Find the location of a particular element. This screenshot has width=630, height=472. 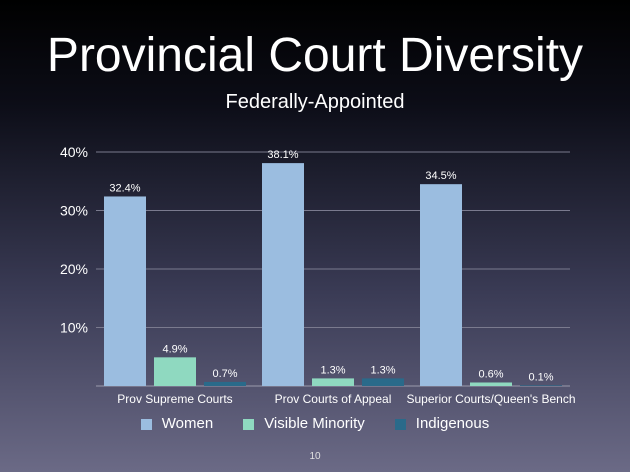

y-tick-label: 30% is located at coordinates (74, 211).